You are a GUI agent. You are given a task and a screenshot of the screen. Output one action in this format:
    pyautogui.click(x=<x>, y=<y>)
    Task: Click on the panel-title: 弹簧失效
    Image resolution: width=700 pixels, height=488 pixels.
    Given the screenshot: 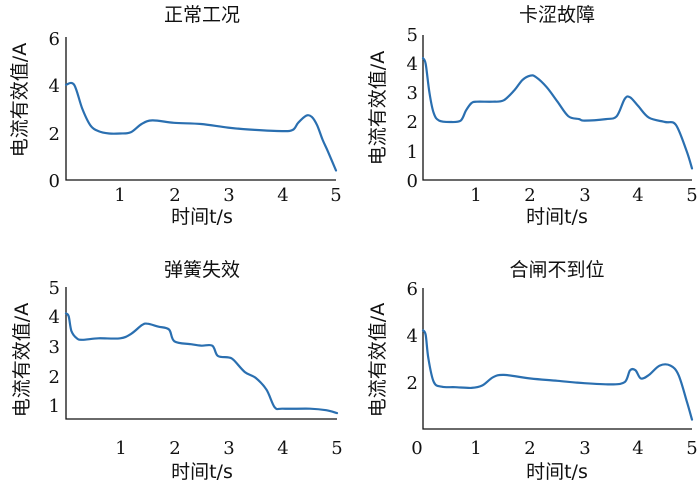 What is the action you would take?
    pyautogui.click(x=202, y=270)
    